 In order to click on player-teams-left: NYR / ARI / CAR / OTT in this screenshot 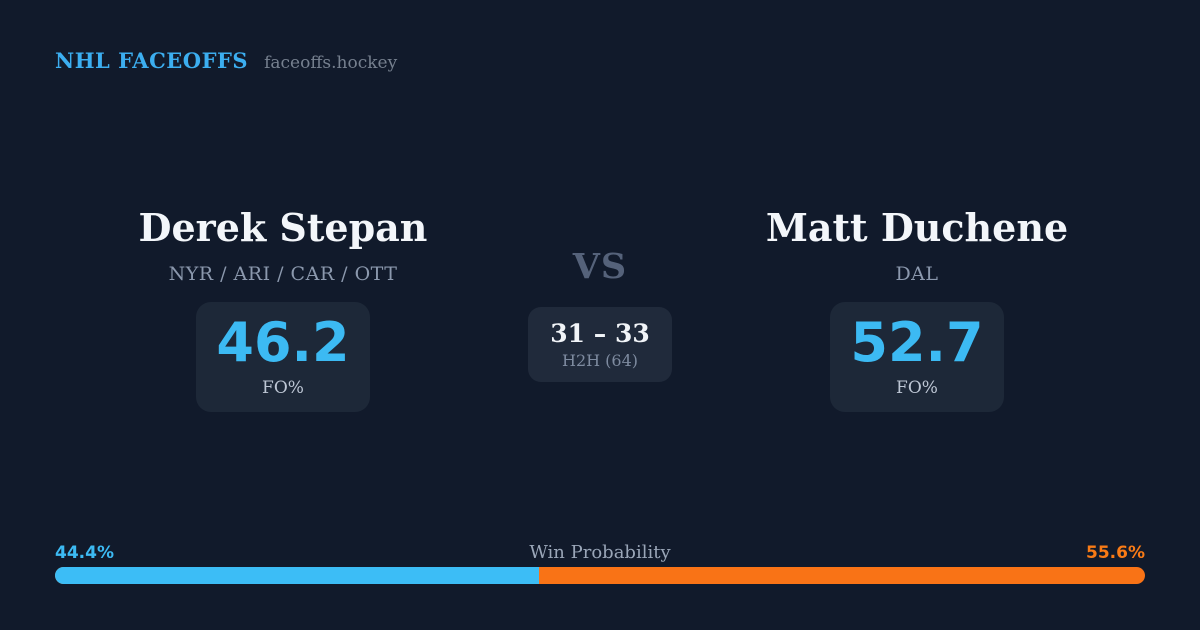, I will do `click(283, 273)`.